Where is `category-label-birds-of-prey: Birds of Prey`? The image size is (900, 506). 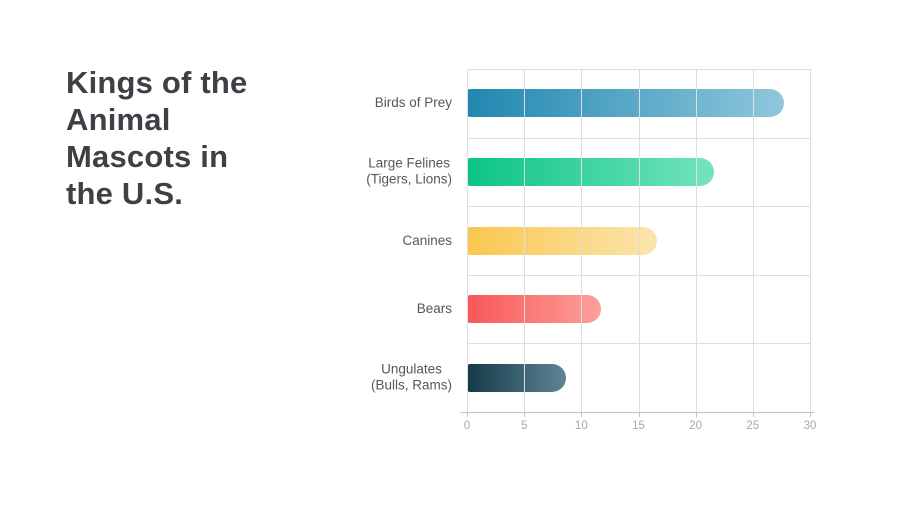
category-label-birds-of-prey: Birds of Prey is located at coordinates (413, 103).